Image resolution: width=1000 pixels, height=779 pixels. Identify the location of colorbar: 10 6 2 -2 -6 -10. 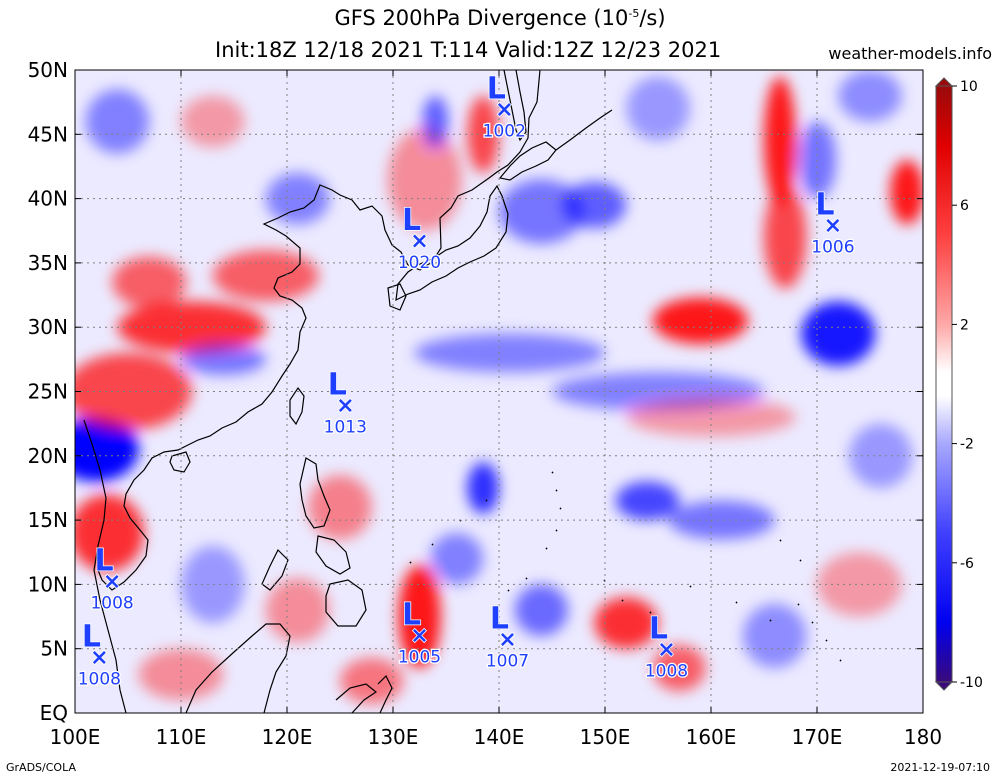
(958, 384).